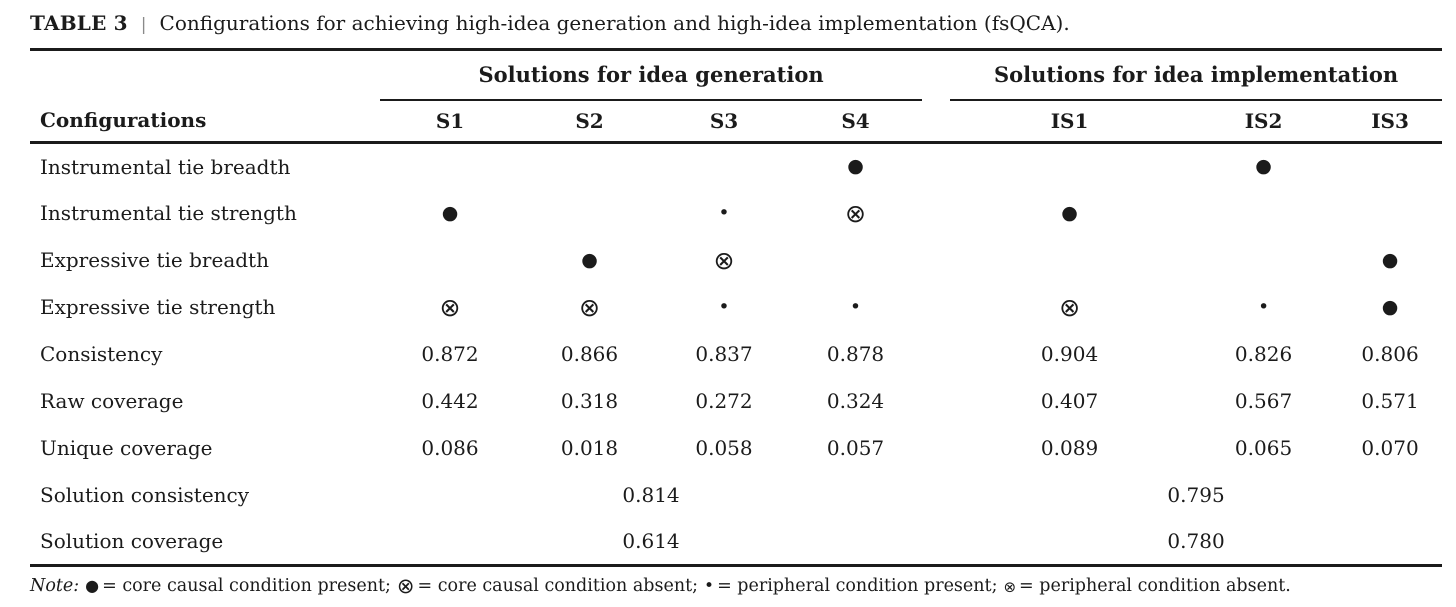 The width and height of the screenshot is (1456, 607). What do you see at coordinates (589, 448) in the screenshot?
I see `value-cell: 0.018` at bounding box center [589, 448].